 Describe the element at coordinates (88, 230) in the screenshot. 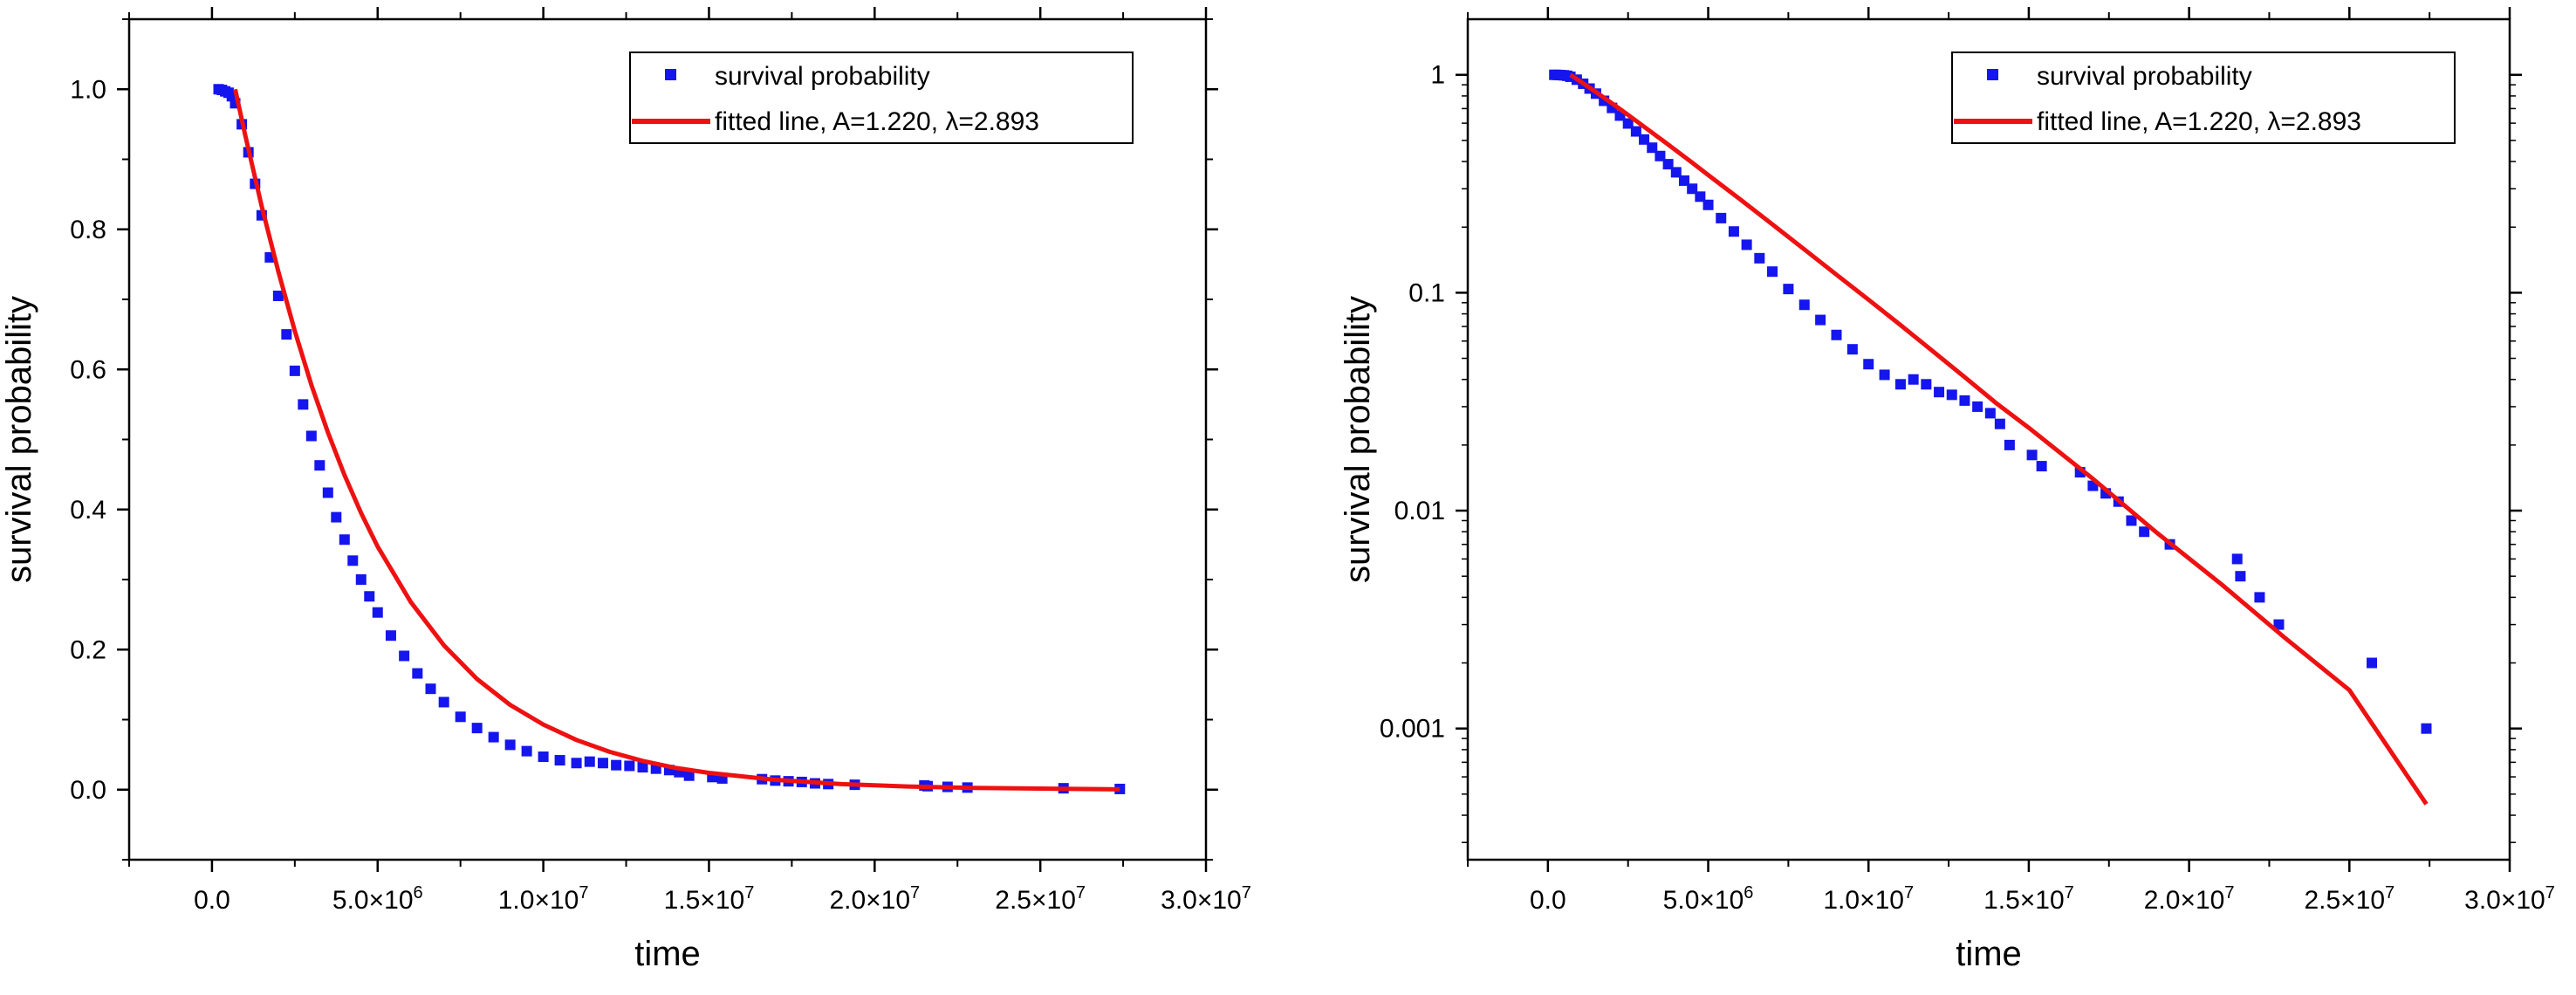

I see `y-tick-label: 0.8` at that location.